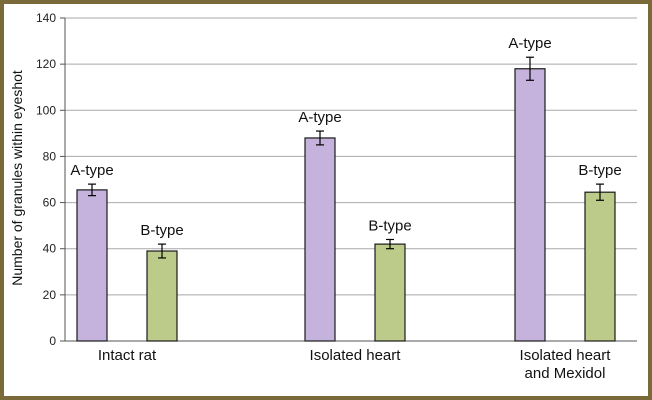 This screenshot has width=652, height=400. Describe the element at coordinates (46, 64) in the screenshot. I see `y-tick-label: 120` at that location.